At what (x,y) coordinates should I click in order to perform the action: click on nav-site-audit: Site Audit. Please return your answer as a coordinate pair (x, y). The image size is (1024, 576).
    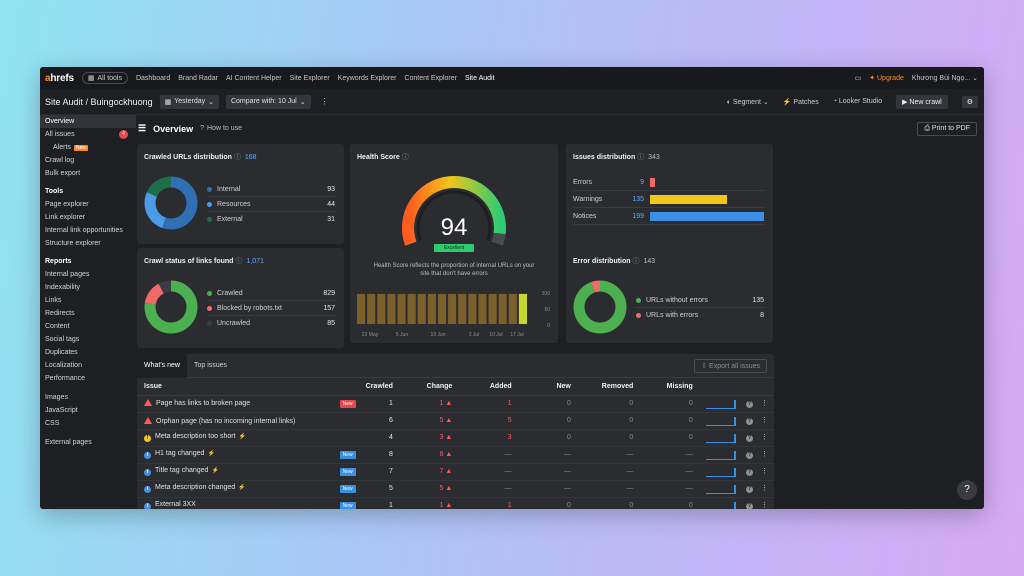
    Looking at the image, I should click on (479, 78).